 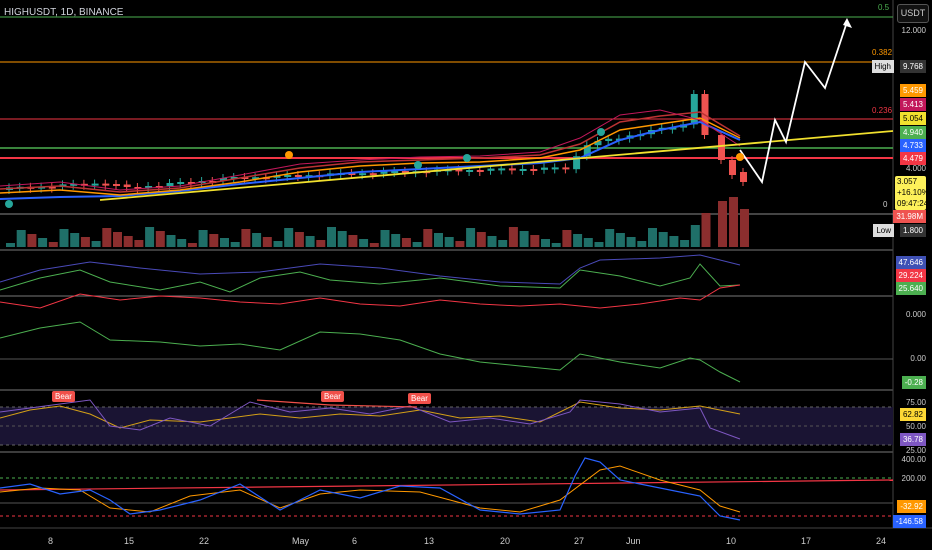 What do you see at coordinates (505, 541) in the screenshot?
I see `time-label: 20` at bounding box center [505, 541].